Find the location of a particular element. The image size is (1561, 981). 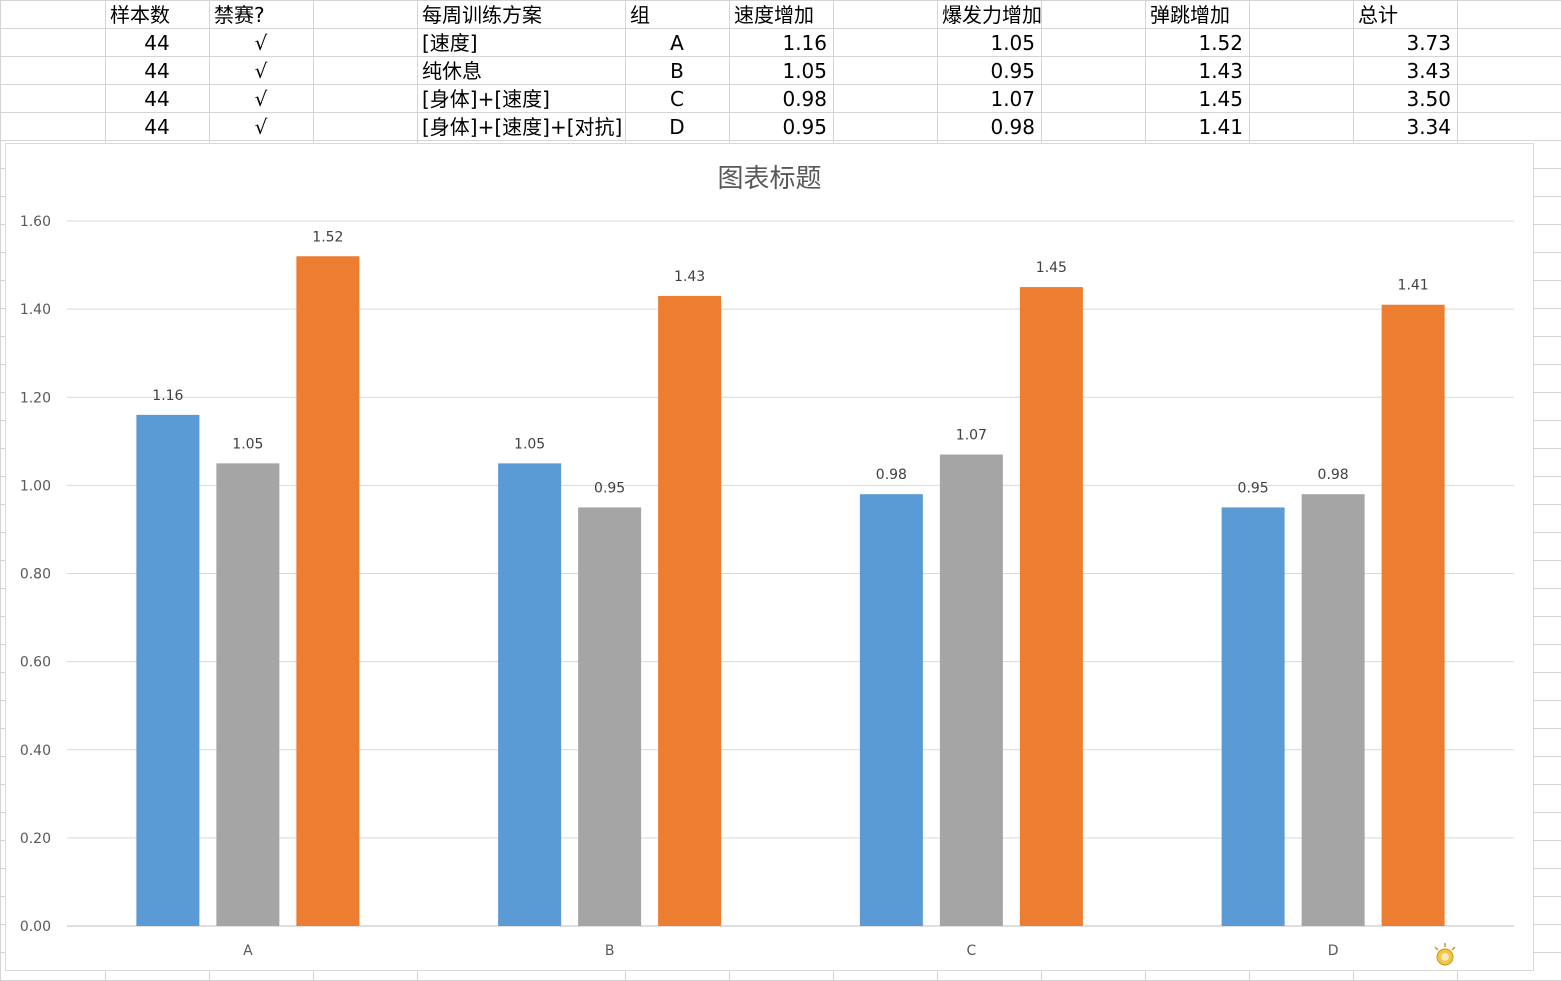

data-label: 1.45 is located at coordinates (1051, 268).